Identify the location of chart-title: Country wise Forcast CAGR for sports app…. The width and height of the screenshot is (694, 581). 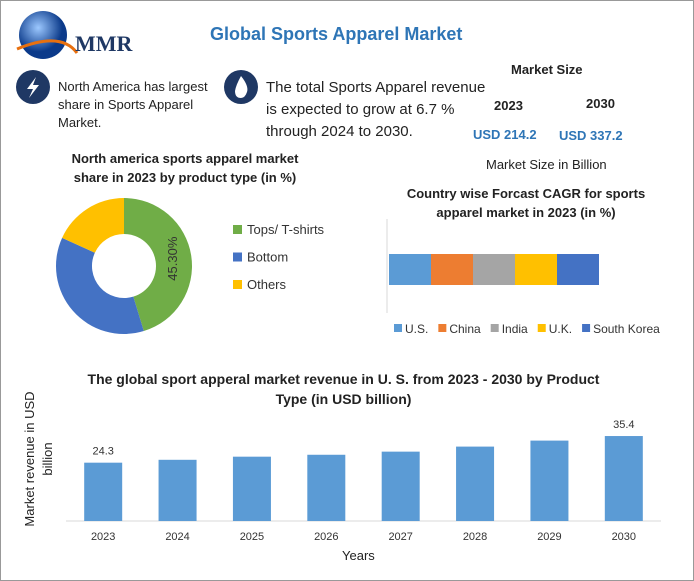
(526, 203).